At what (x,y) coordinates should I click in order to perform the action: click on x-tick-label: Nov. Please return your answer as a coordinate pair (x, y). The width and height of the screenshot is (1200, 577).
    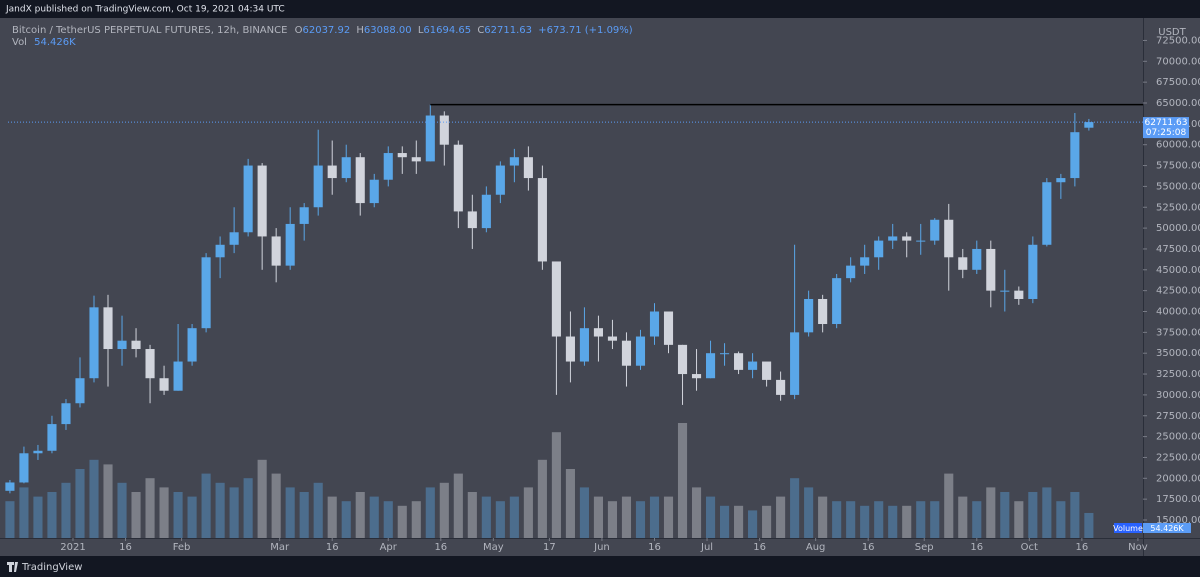
    Looking at the image, I should click on (1138, 547).